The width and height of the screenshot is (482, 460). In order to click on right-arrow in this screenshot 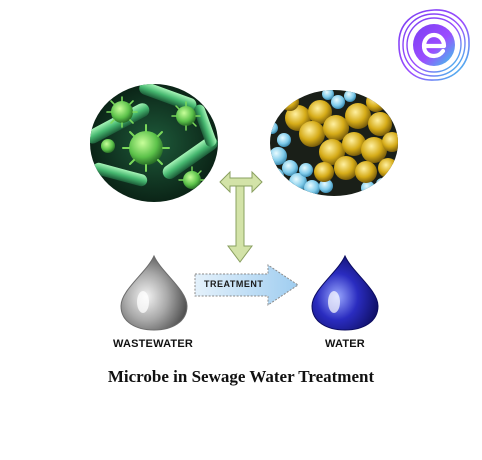, I will do `click(247, 285)`.